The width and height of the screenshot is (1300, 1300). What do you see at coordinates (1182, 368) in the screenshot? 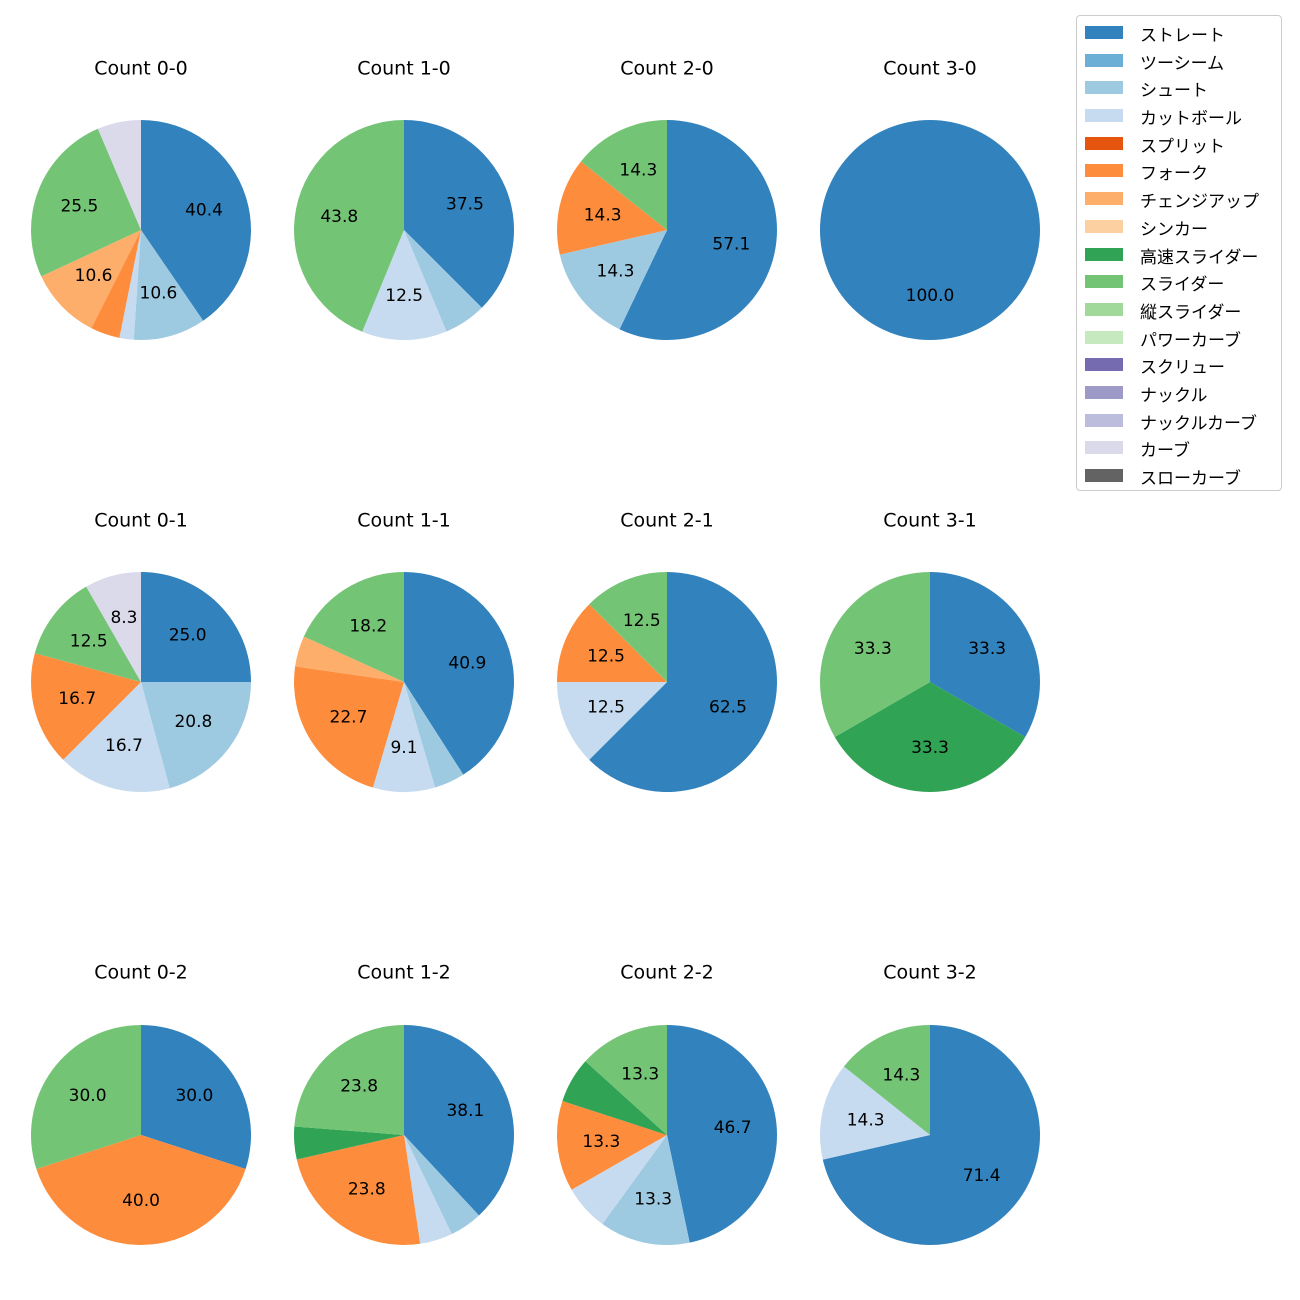
I see `legend-label: スクリュー` at bounding box center [1182, 368].